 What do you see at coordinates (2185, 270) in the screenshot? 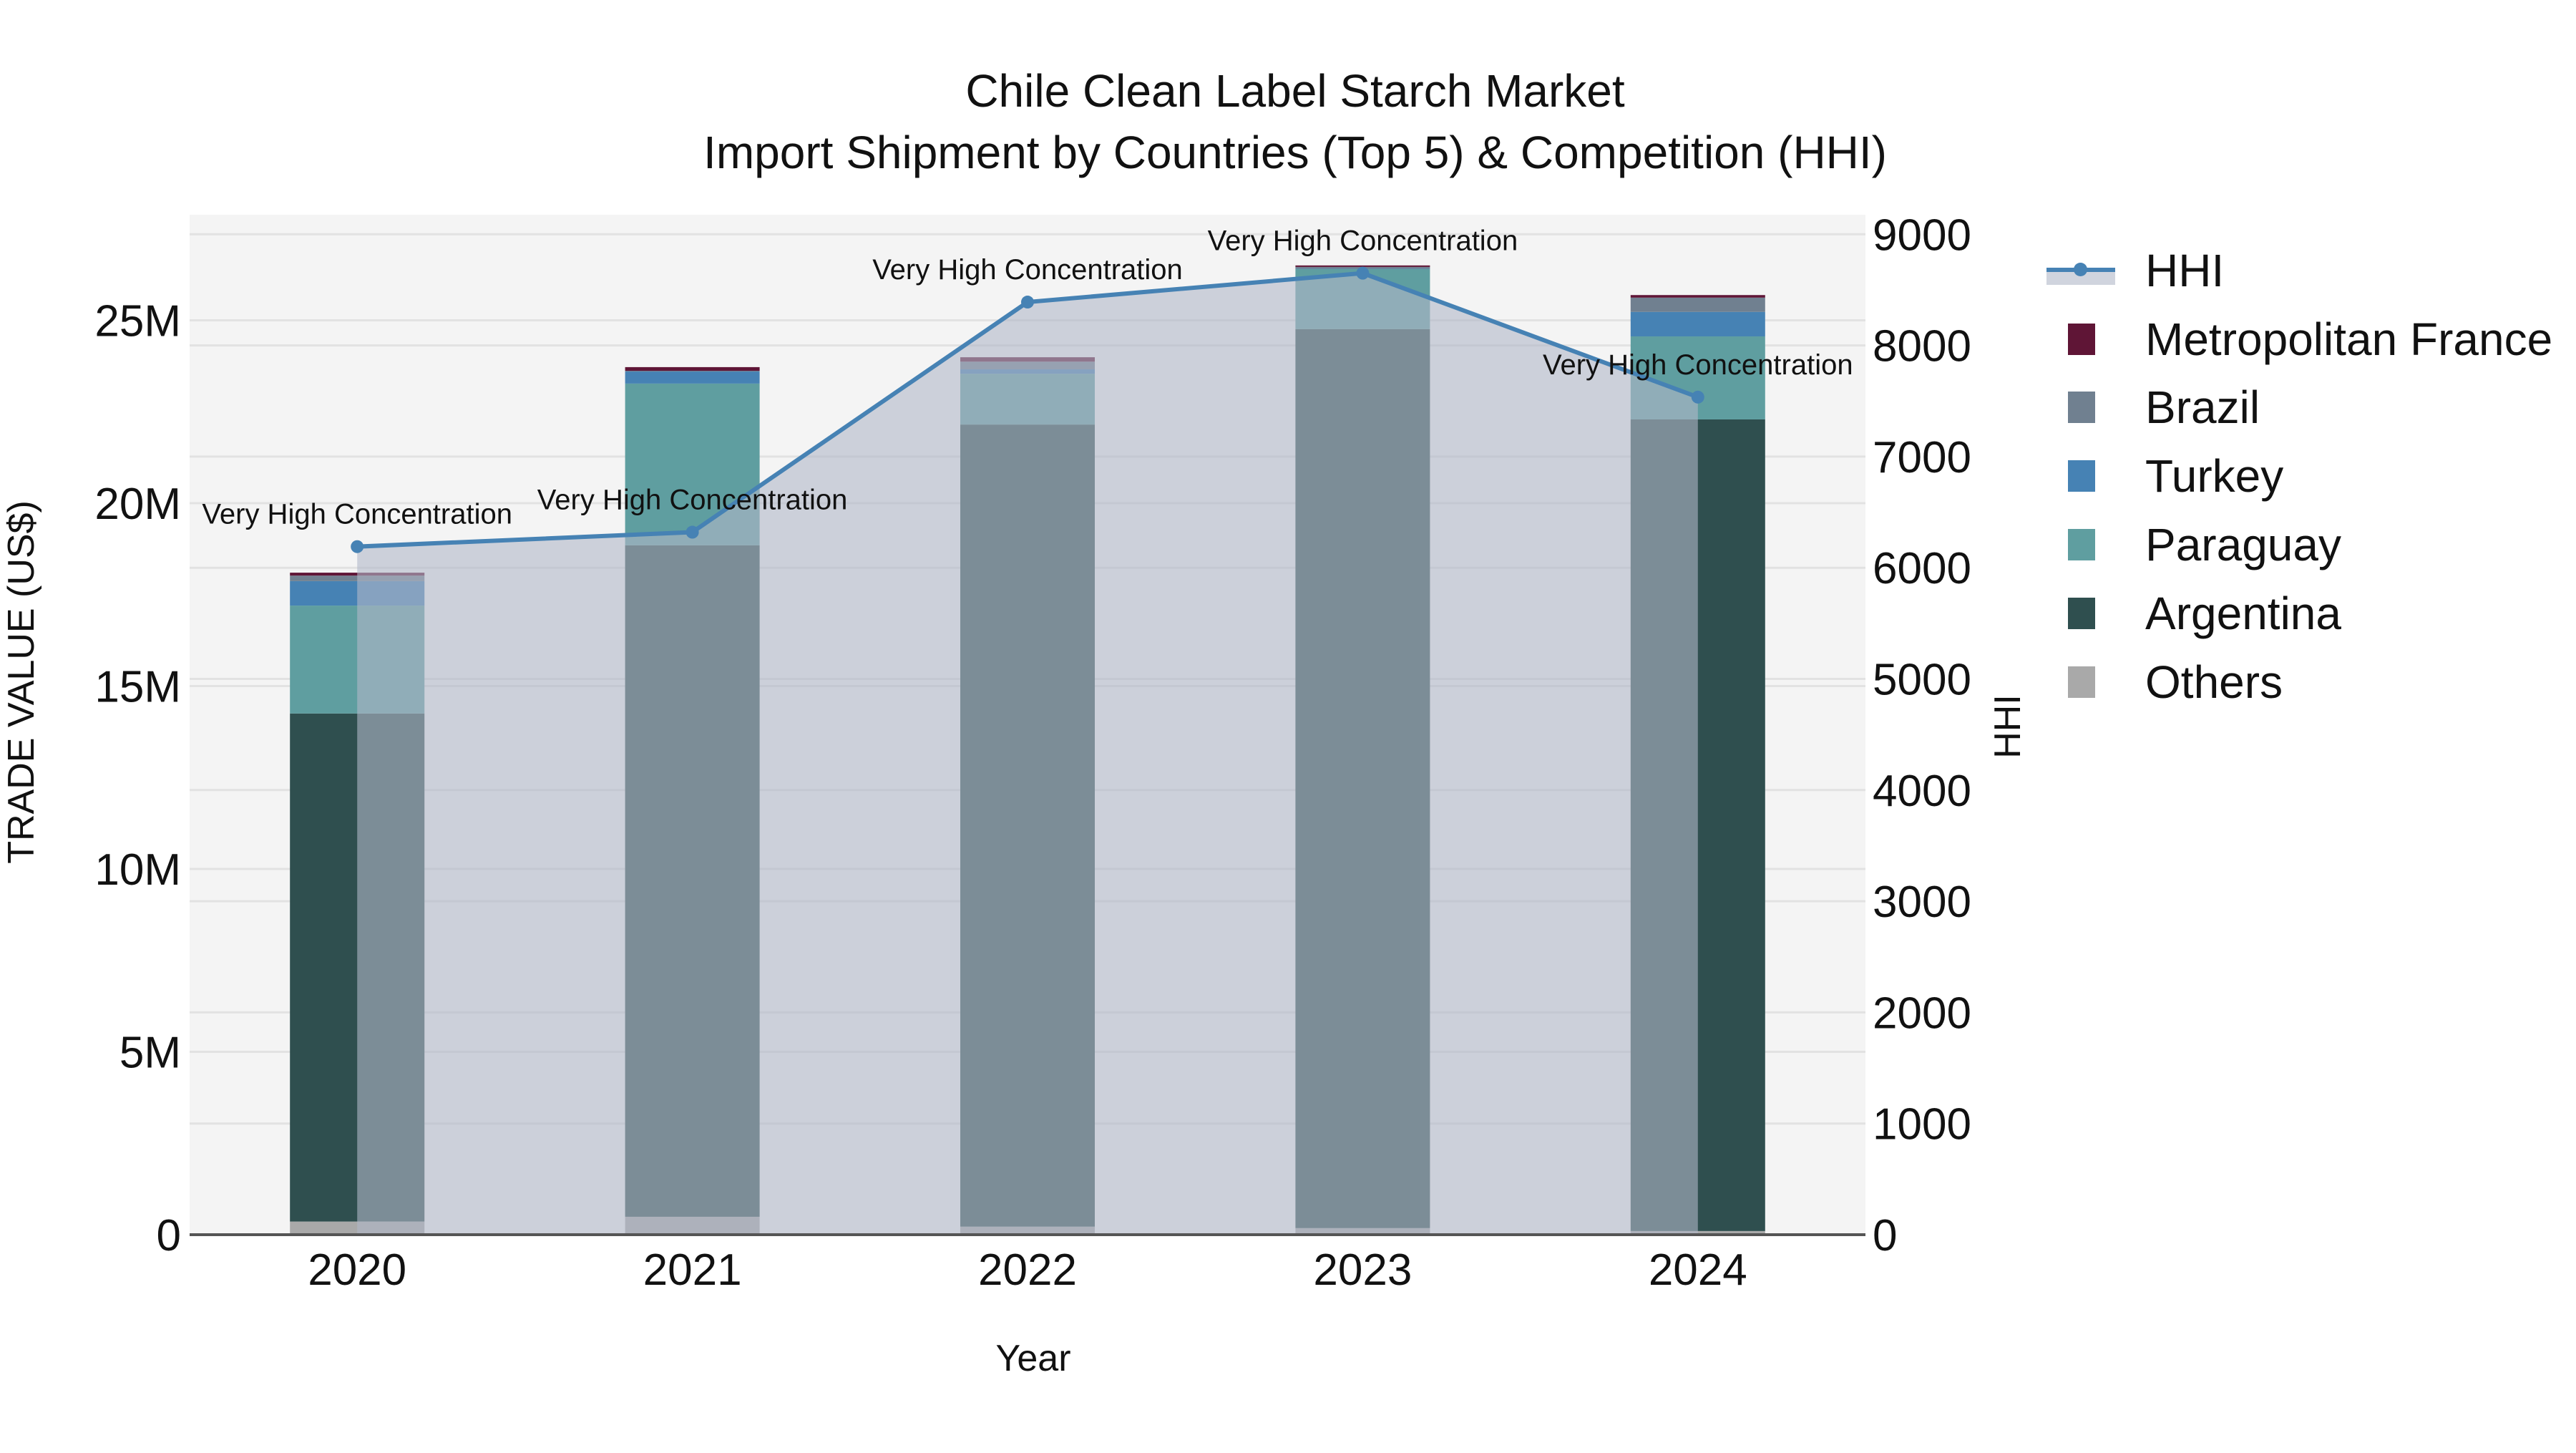
I see `legend-label: HHI` at bounding box center [2185, 270].